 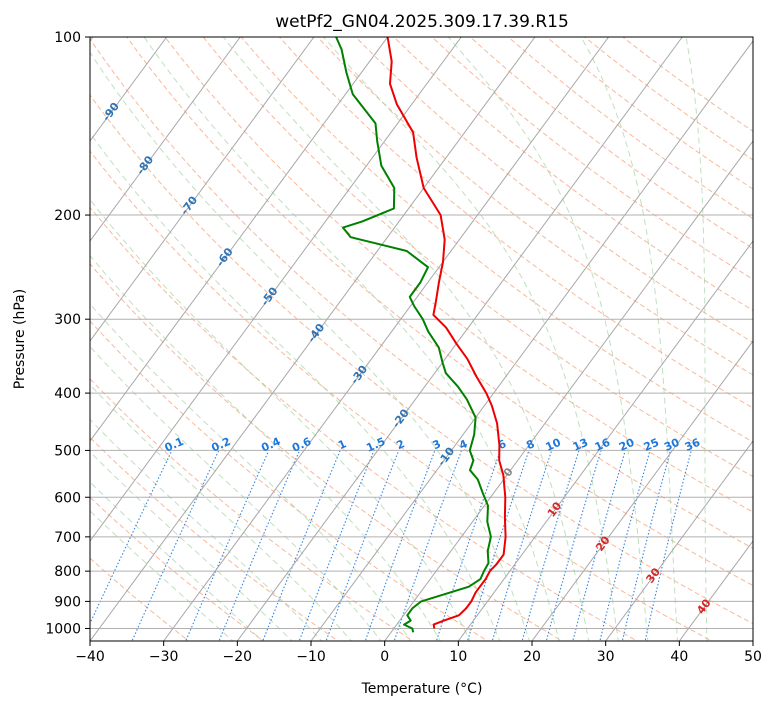 I want to click on y-tick-label: 800, so click(x=67, y=572).